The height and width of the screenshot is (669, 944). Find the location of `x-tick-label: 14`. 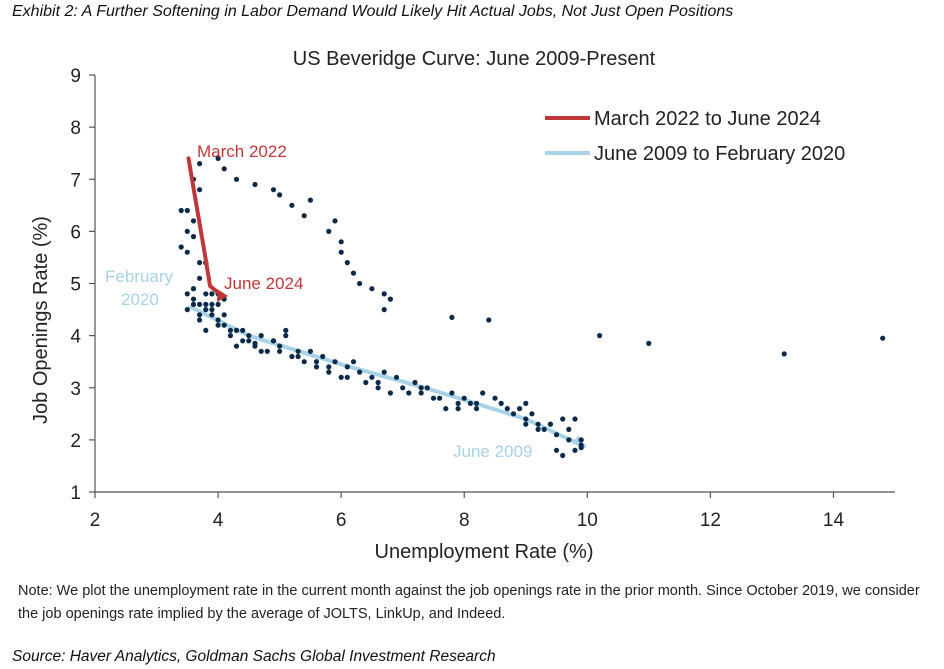

x-tick-label: 14 is located at coordinates (834, 520).